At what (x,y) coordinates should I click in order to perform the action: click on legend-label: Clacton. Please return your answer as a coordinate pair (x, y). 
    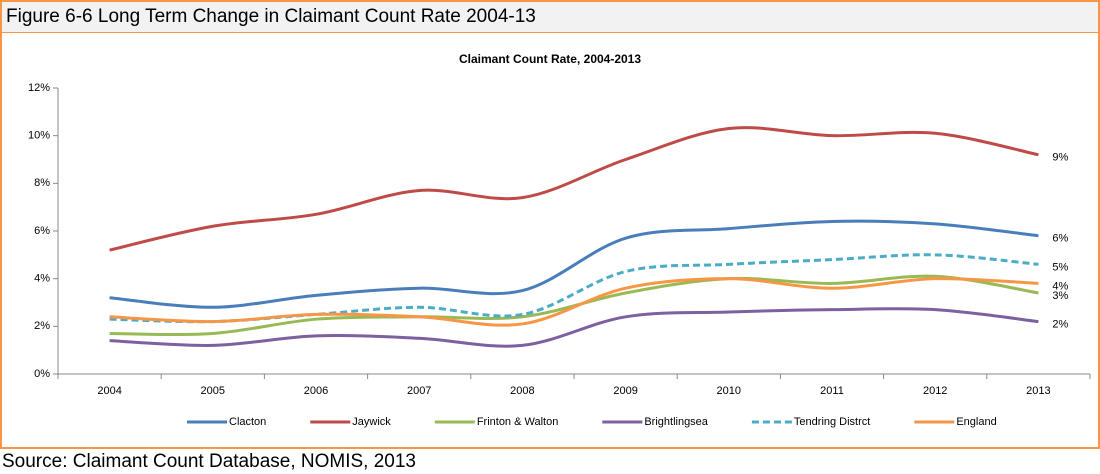
    Looking at the image, I should click on (247, 422).